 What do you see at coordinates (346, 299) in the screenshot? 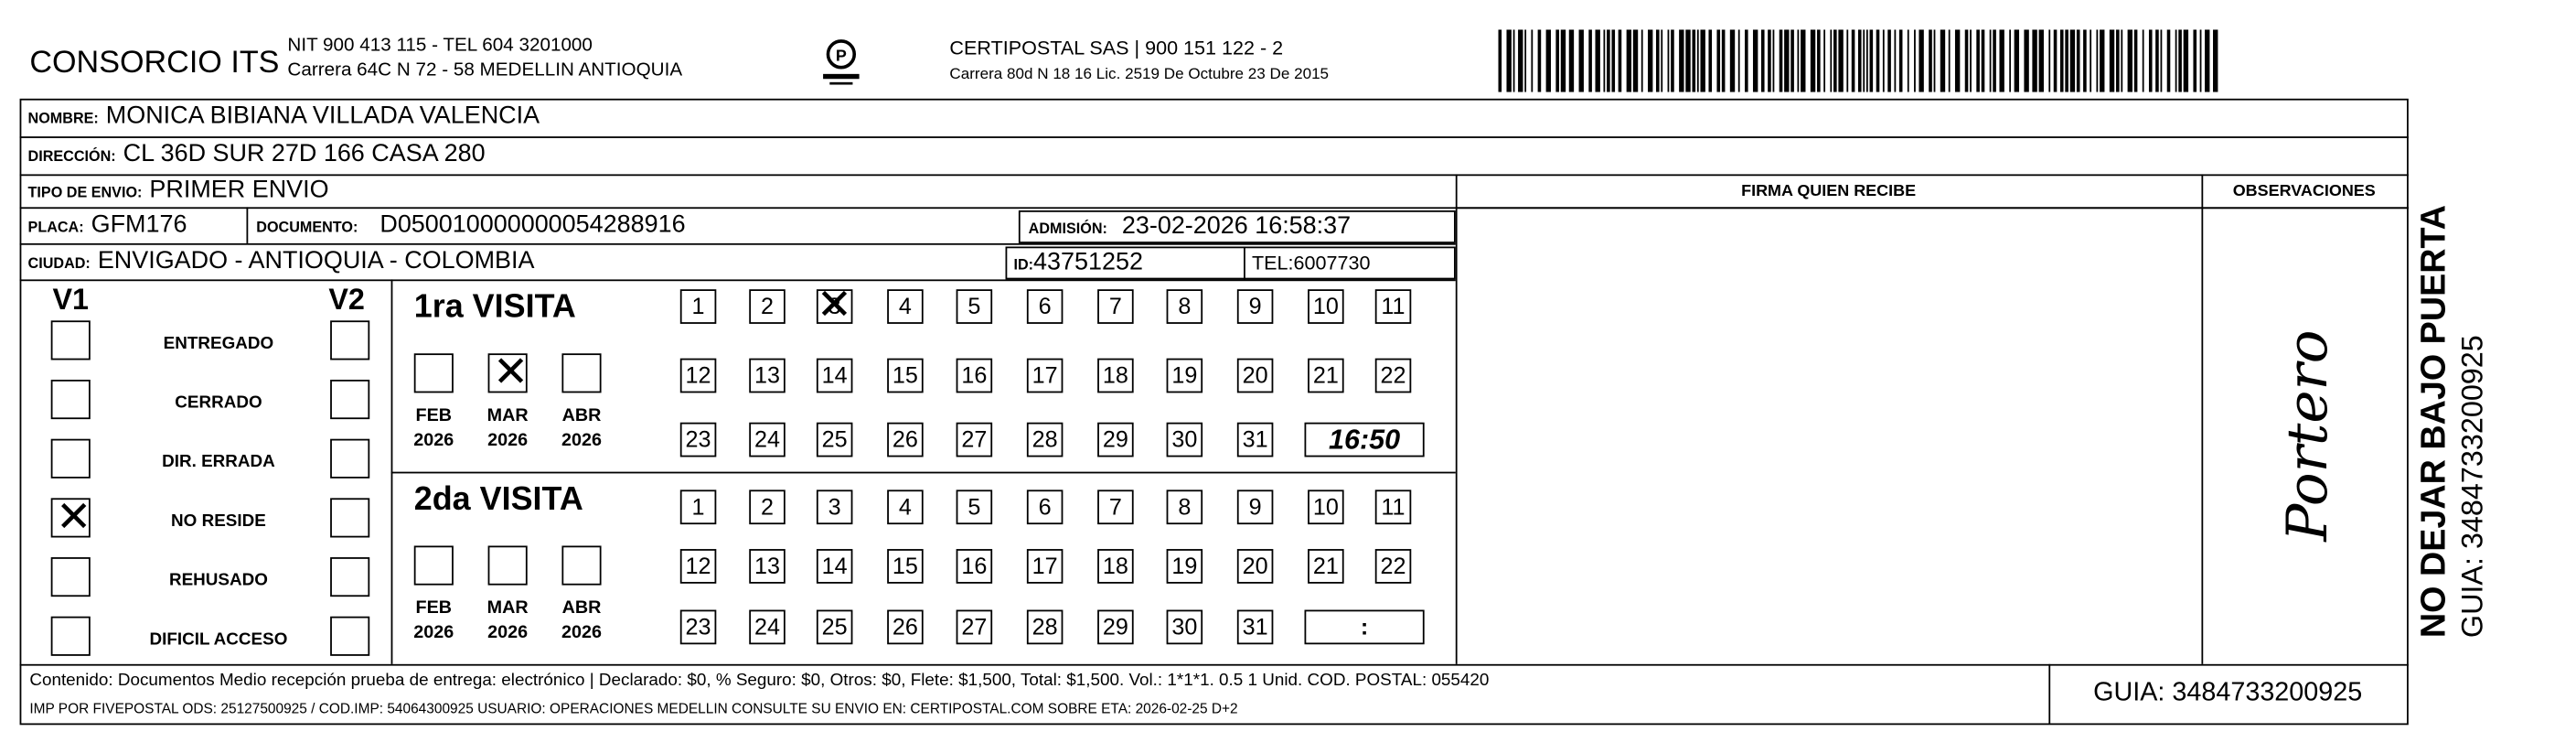
I see `v2-label: V2` at bounding box center [346, 299].